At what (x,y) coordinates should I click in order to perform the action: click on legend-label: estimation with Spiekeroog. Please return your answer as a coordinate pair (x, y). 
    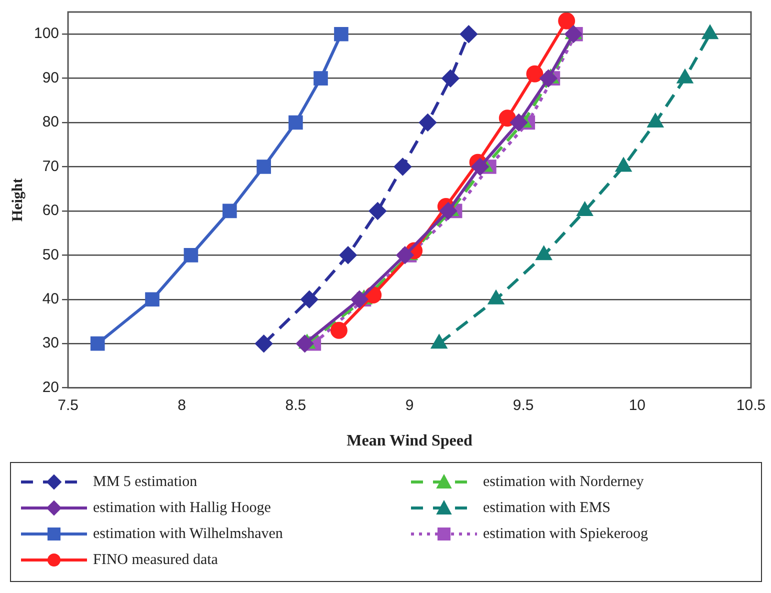
    Looking at the image, I should click on (565, 534).